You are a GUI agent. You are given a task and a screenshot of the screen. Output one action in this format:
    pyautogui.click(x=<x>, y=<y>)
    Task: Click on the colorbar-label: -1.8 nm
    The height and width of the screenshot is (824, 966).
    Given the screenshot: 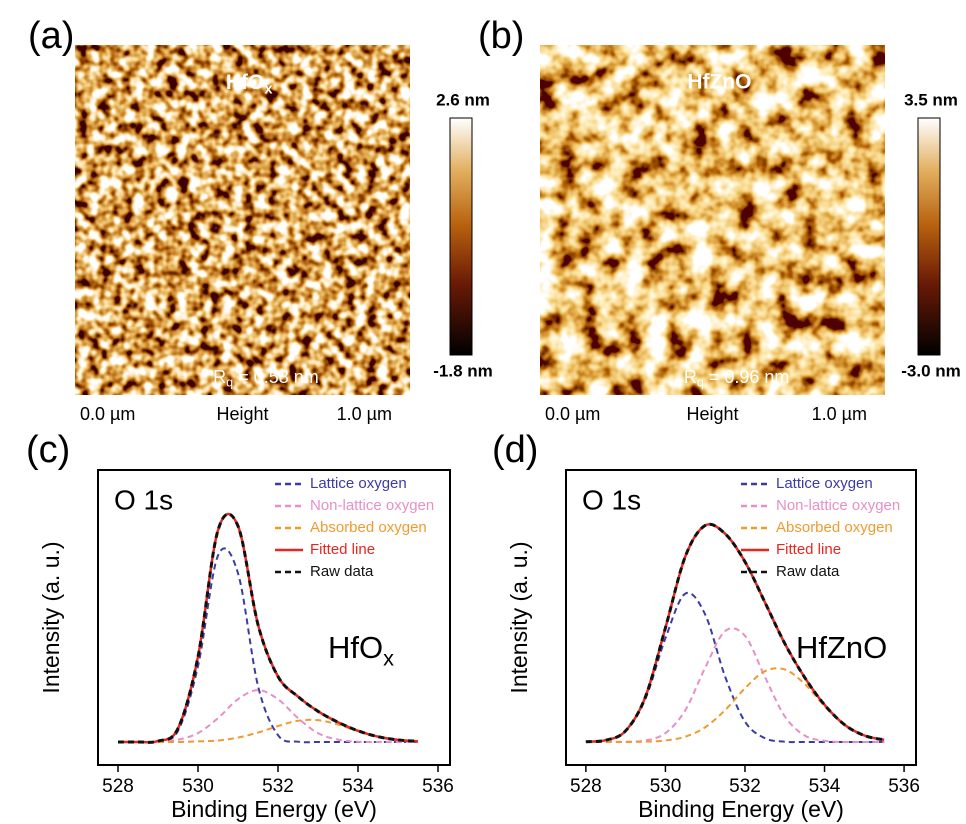 What is the action you would take?
    pyautogui.click(x=463, y=370)
    